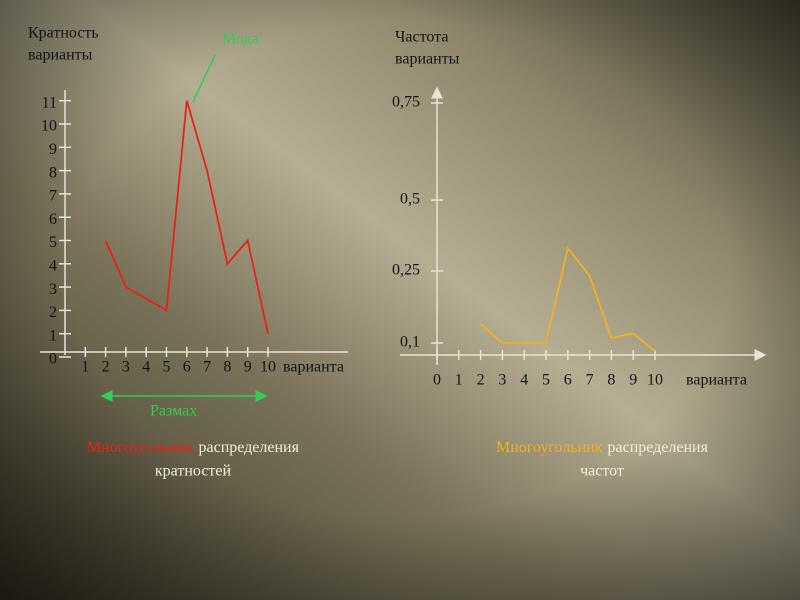  What do you see at coordinates (602, 471) in the screenshot?
I see `caption: частот` at bounding box center [602, 471].